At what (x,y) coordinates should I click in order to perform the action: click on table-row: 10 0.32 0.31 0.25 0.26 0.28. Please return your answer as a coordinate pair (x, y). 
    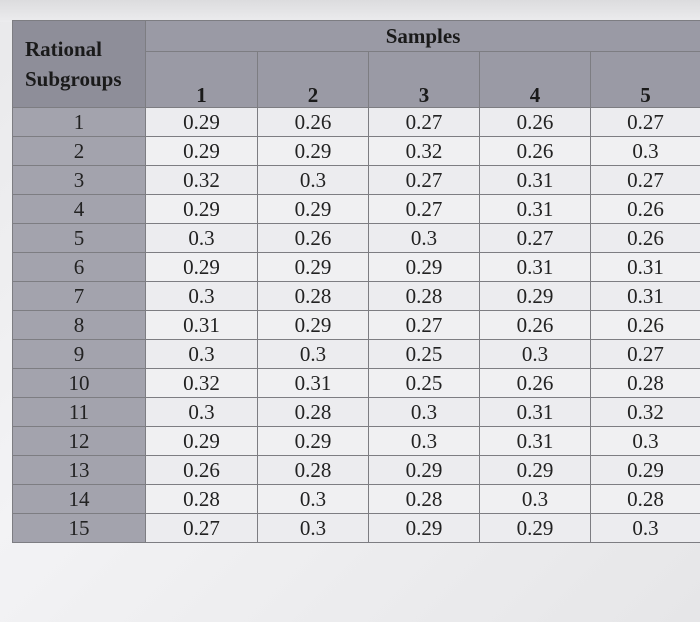
    Looking at the image, I should click on (356, 383).